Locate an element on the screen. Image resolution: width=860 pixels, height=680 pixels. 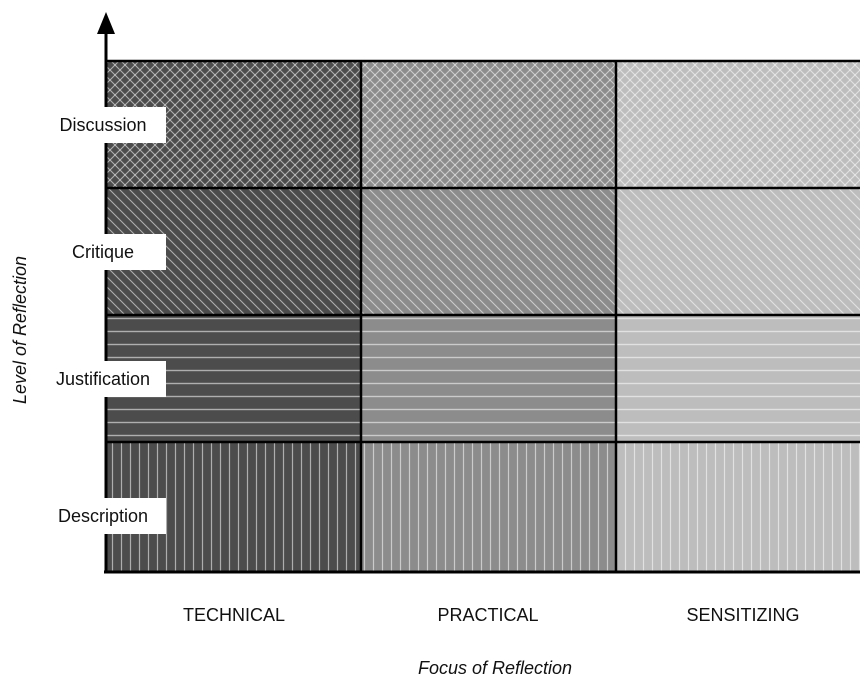
col-label-technical: TECHNICAL is located at coordinates (233, 615).